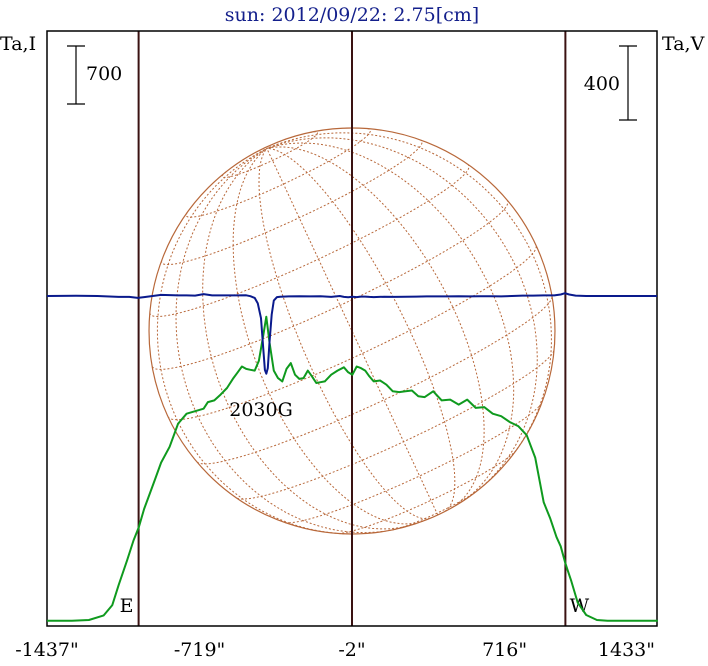  What do you see at coordinates (127, 606) in the screenshot?
I see `vertical-marker-label-E: E` at bounding box center [127, 606].